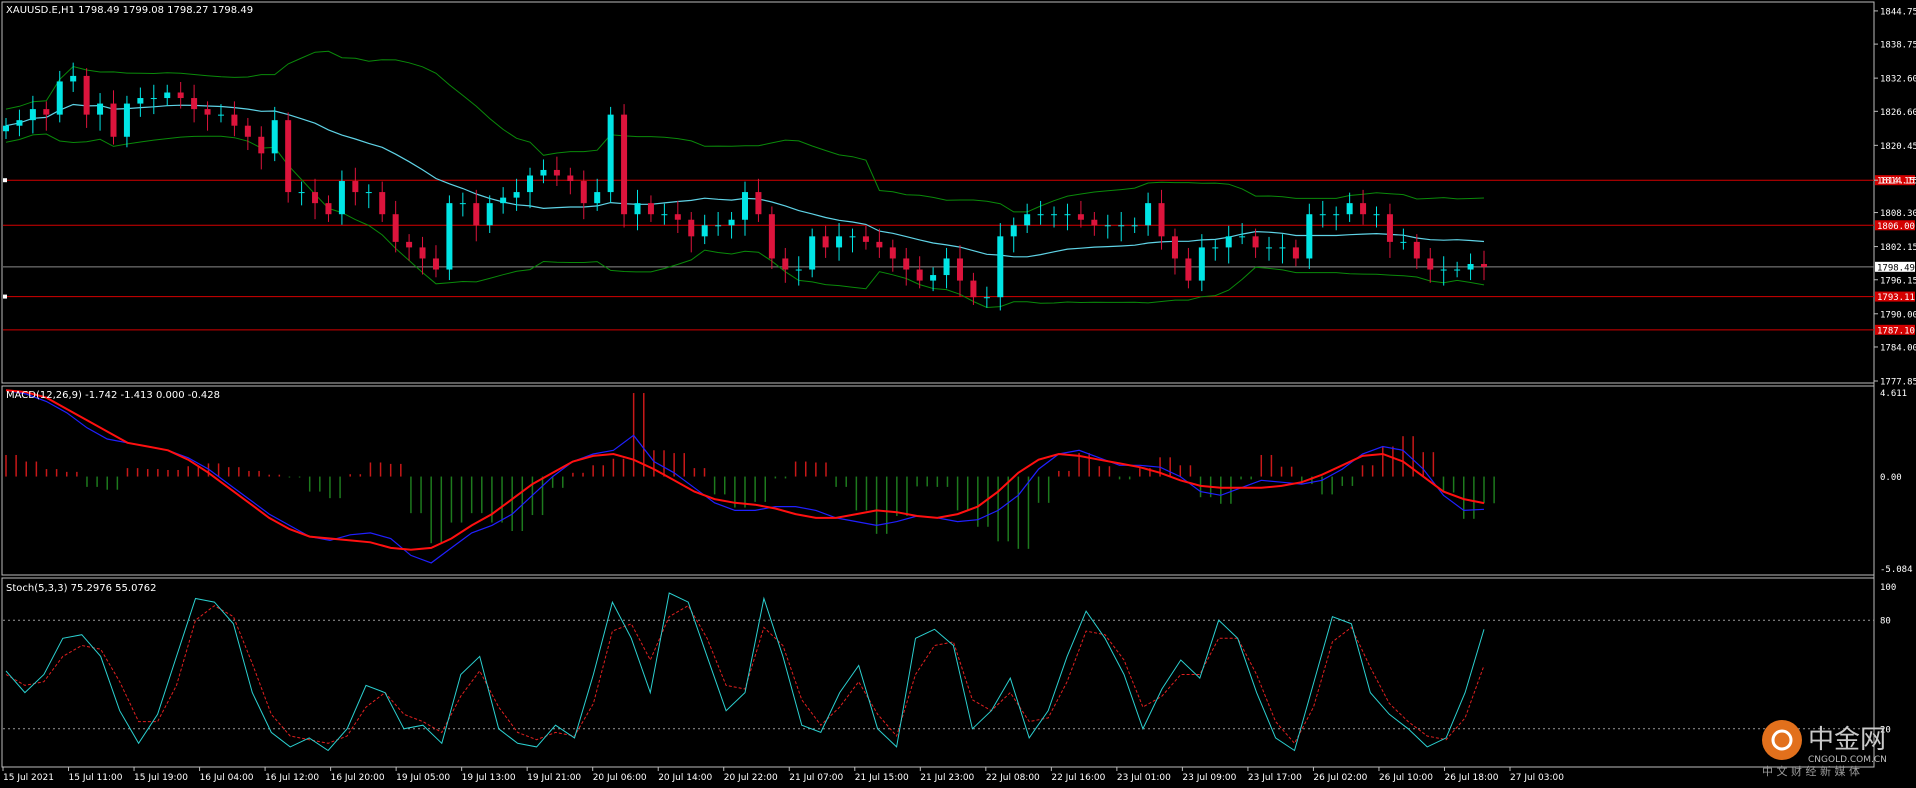  What do you see at coordinates (1811, 771) in the screenshot?
I see `watermark-sub: 中 文 财 经 新 媒 体` at bounding box center [1811, 771].